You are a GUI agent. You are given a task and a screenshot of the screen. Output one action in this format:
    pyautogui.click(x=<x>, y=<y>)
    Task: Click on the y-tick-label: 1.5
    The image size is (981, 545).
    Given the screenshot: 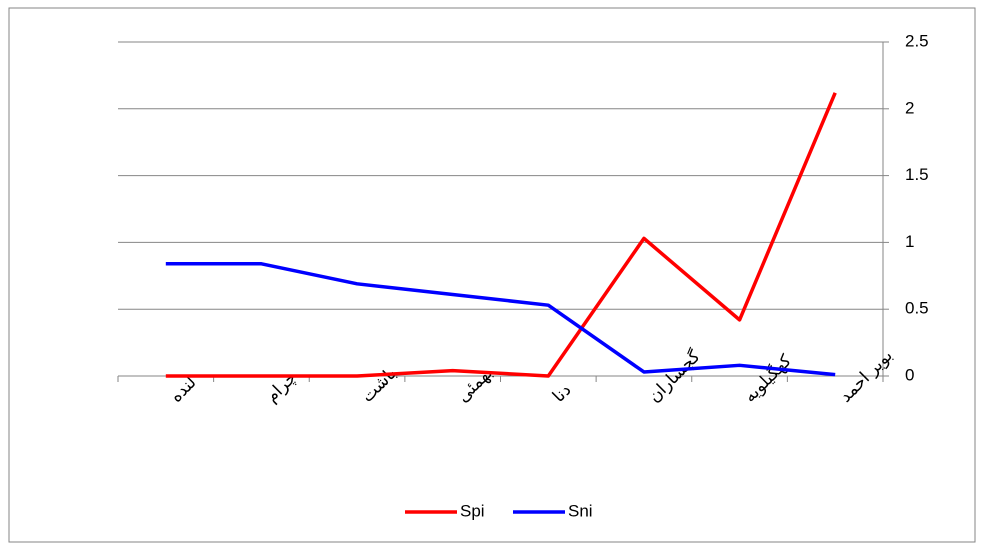 What is the action you would take?
    pyautogui.click(x=917, y=174)
    